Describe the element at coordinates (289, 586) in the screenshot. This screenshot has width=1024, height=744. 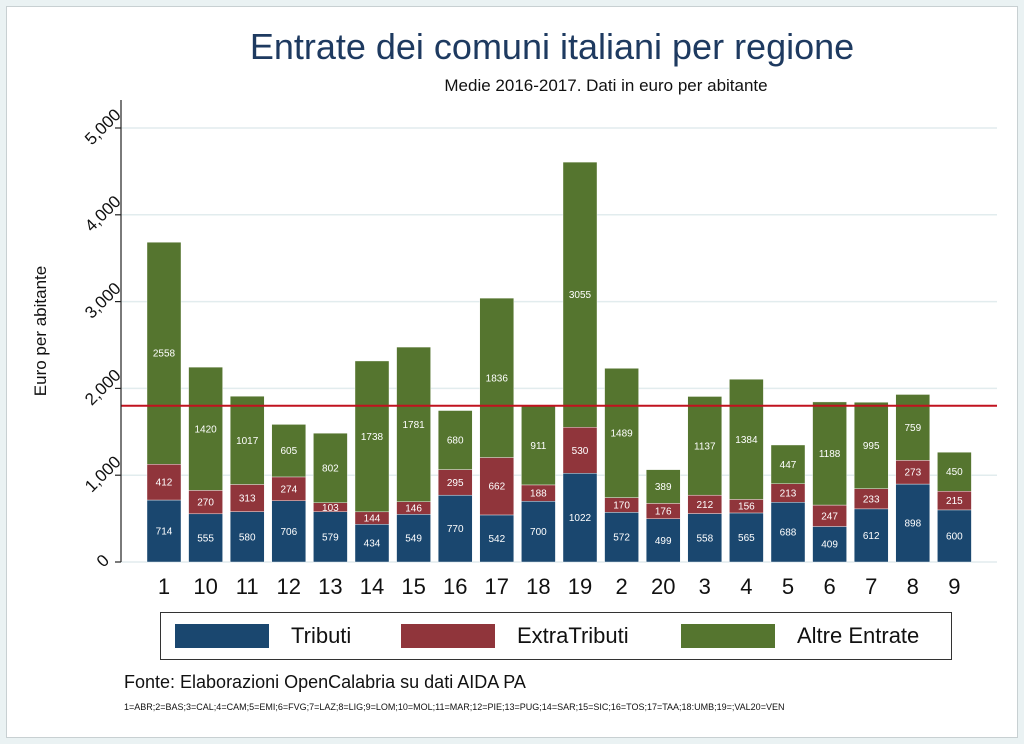
I see `x-tick-label: 12` at that location.